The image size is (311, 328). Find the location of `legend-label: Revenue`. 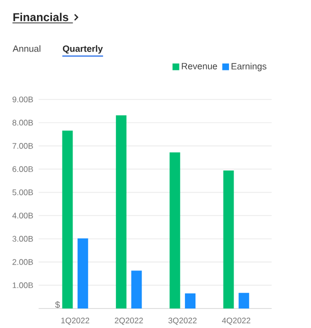

legend-label: Revenue is located at coordinates (200, 66).